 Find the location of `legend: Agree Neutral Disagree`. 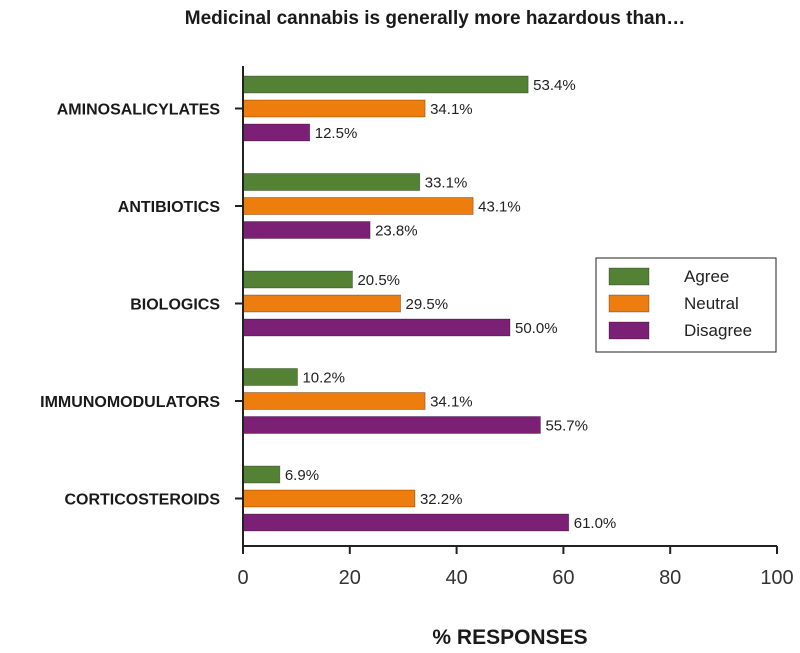

legend: Agree Neutral Disagree is located at coordinates (686, 305).